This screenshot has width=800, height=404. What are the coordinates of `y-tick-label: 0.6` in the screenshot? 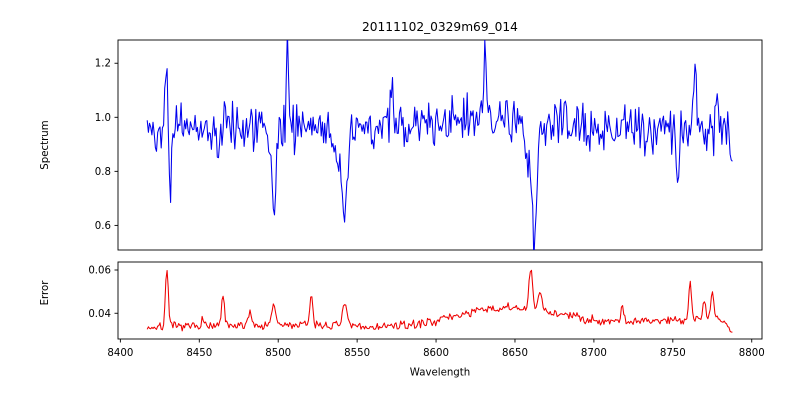 It's located at (103, 226).